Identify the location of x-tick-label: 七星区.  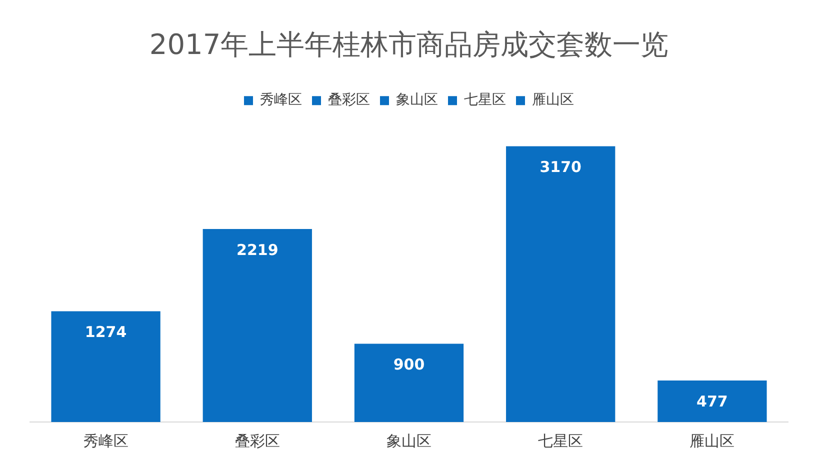
(561, 441).